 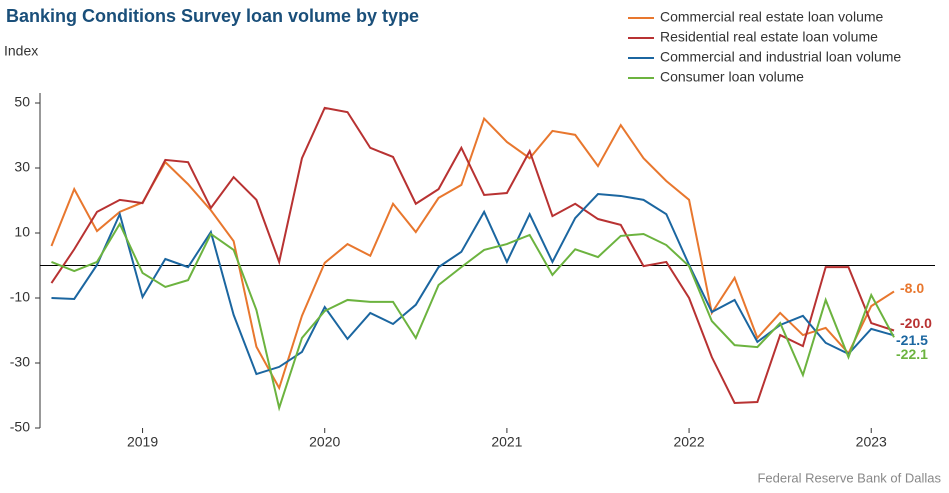 I want to click on legend-label: Consumer loan volume, so click(x=732, y=77).